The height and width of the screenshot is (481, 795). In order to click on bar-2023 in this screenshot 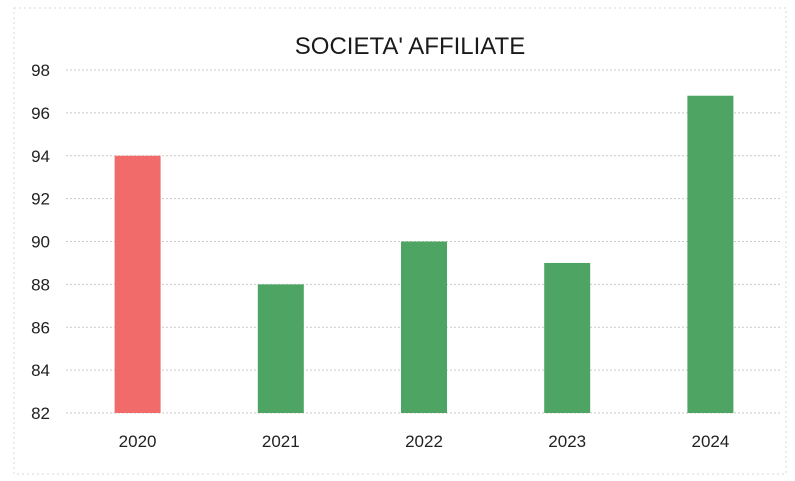, I will do `click(567, 337)`.